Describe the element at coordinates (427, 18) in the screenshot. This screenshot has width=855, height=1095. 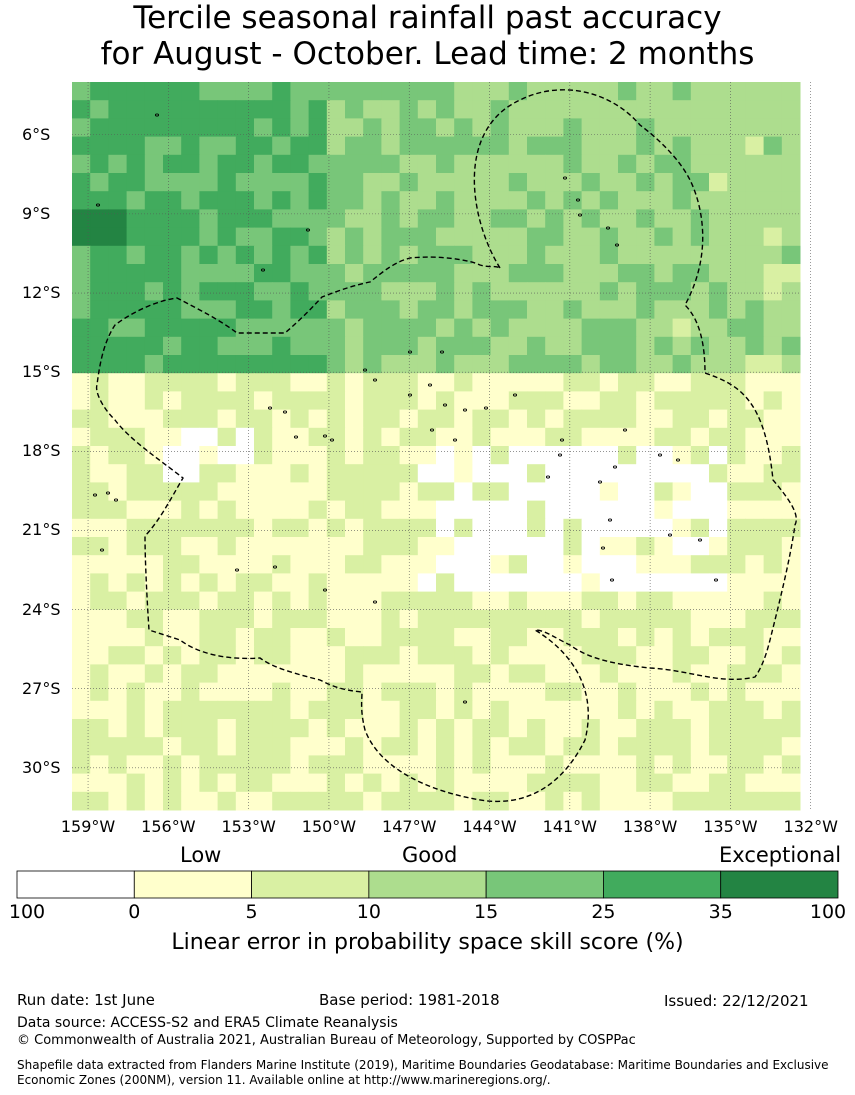
I see `map-title-line1: Tercile seasonal rainfall past accuracy` at that location.